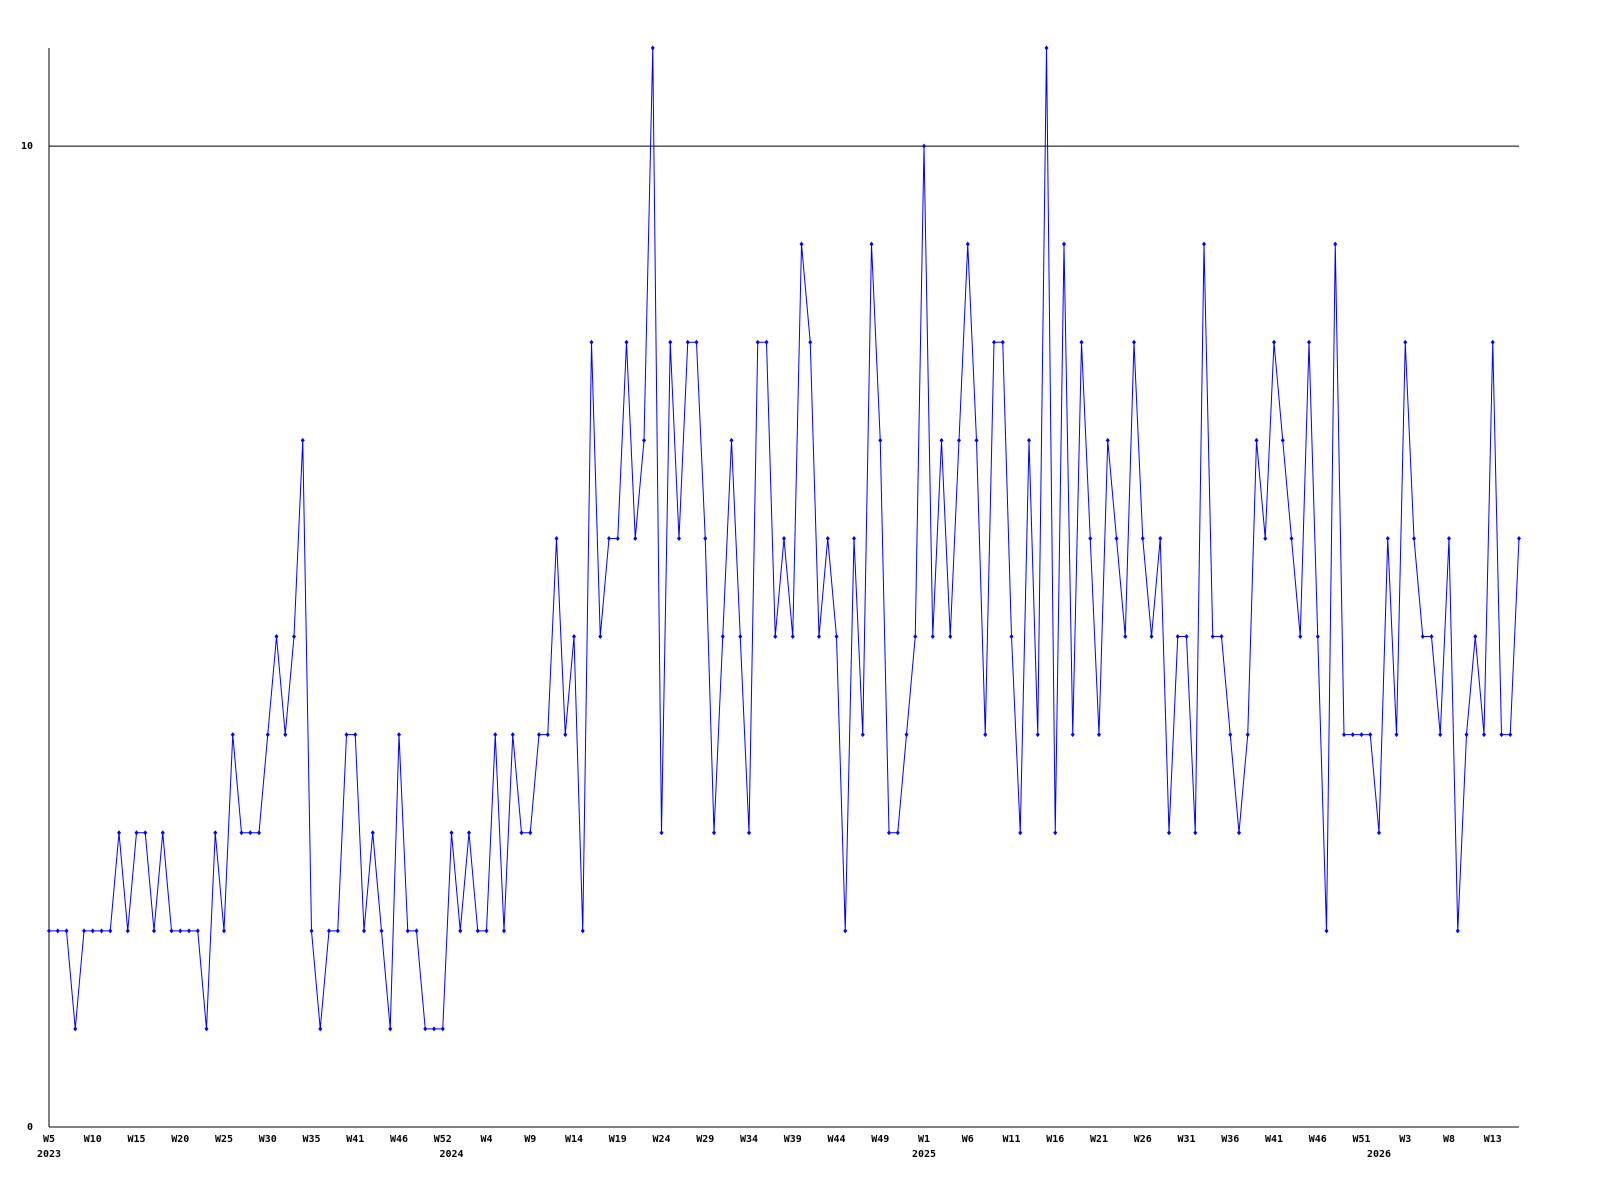 The image size is (1600, 1204). What do you see at coordinates (224, 1139) in the screenshot?
I see `x-tick-label: W25` at bounding box center [224, 1139].